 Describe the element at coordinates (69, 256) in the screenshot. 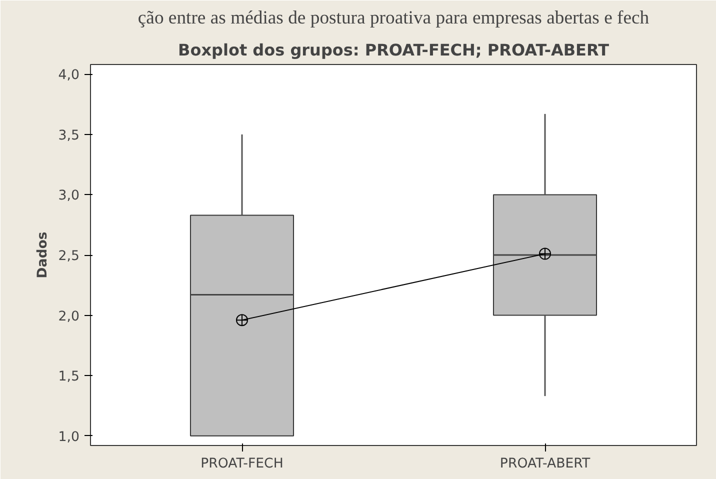

I see `y-tick-label: 2,5` at that location.